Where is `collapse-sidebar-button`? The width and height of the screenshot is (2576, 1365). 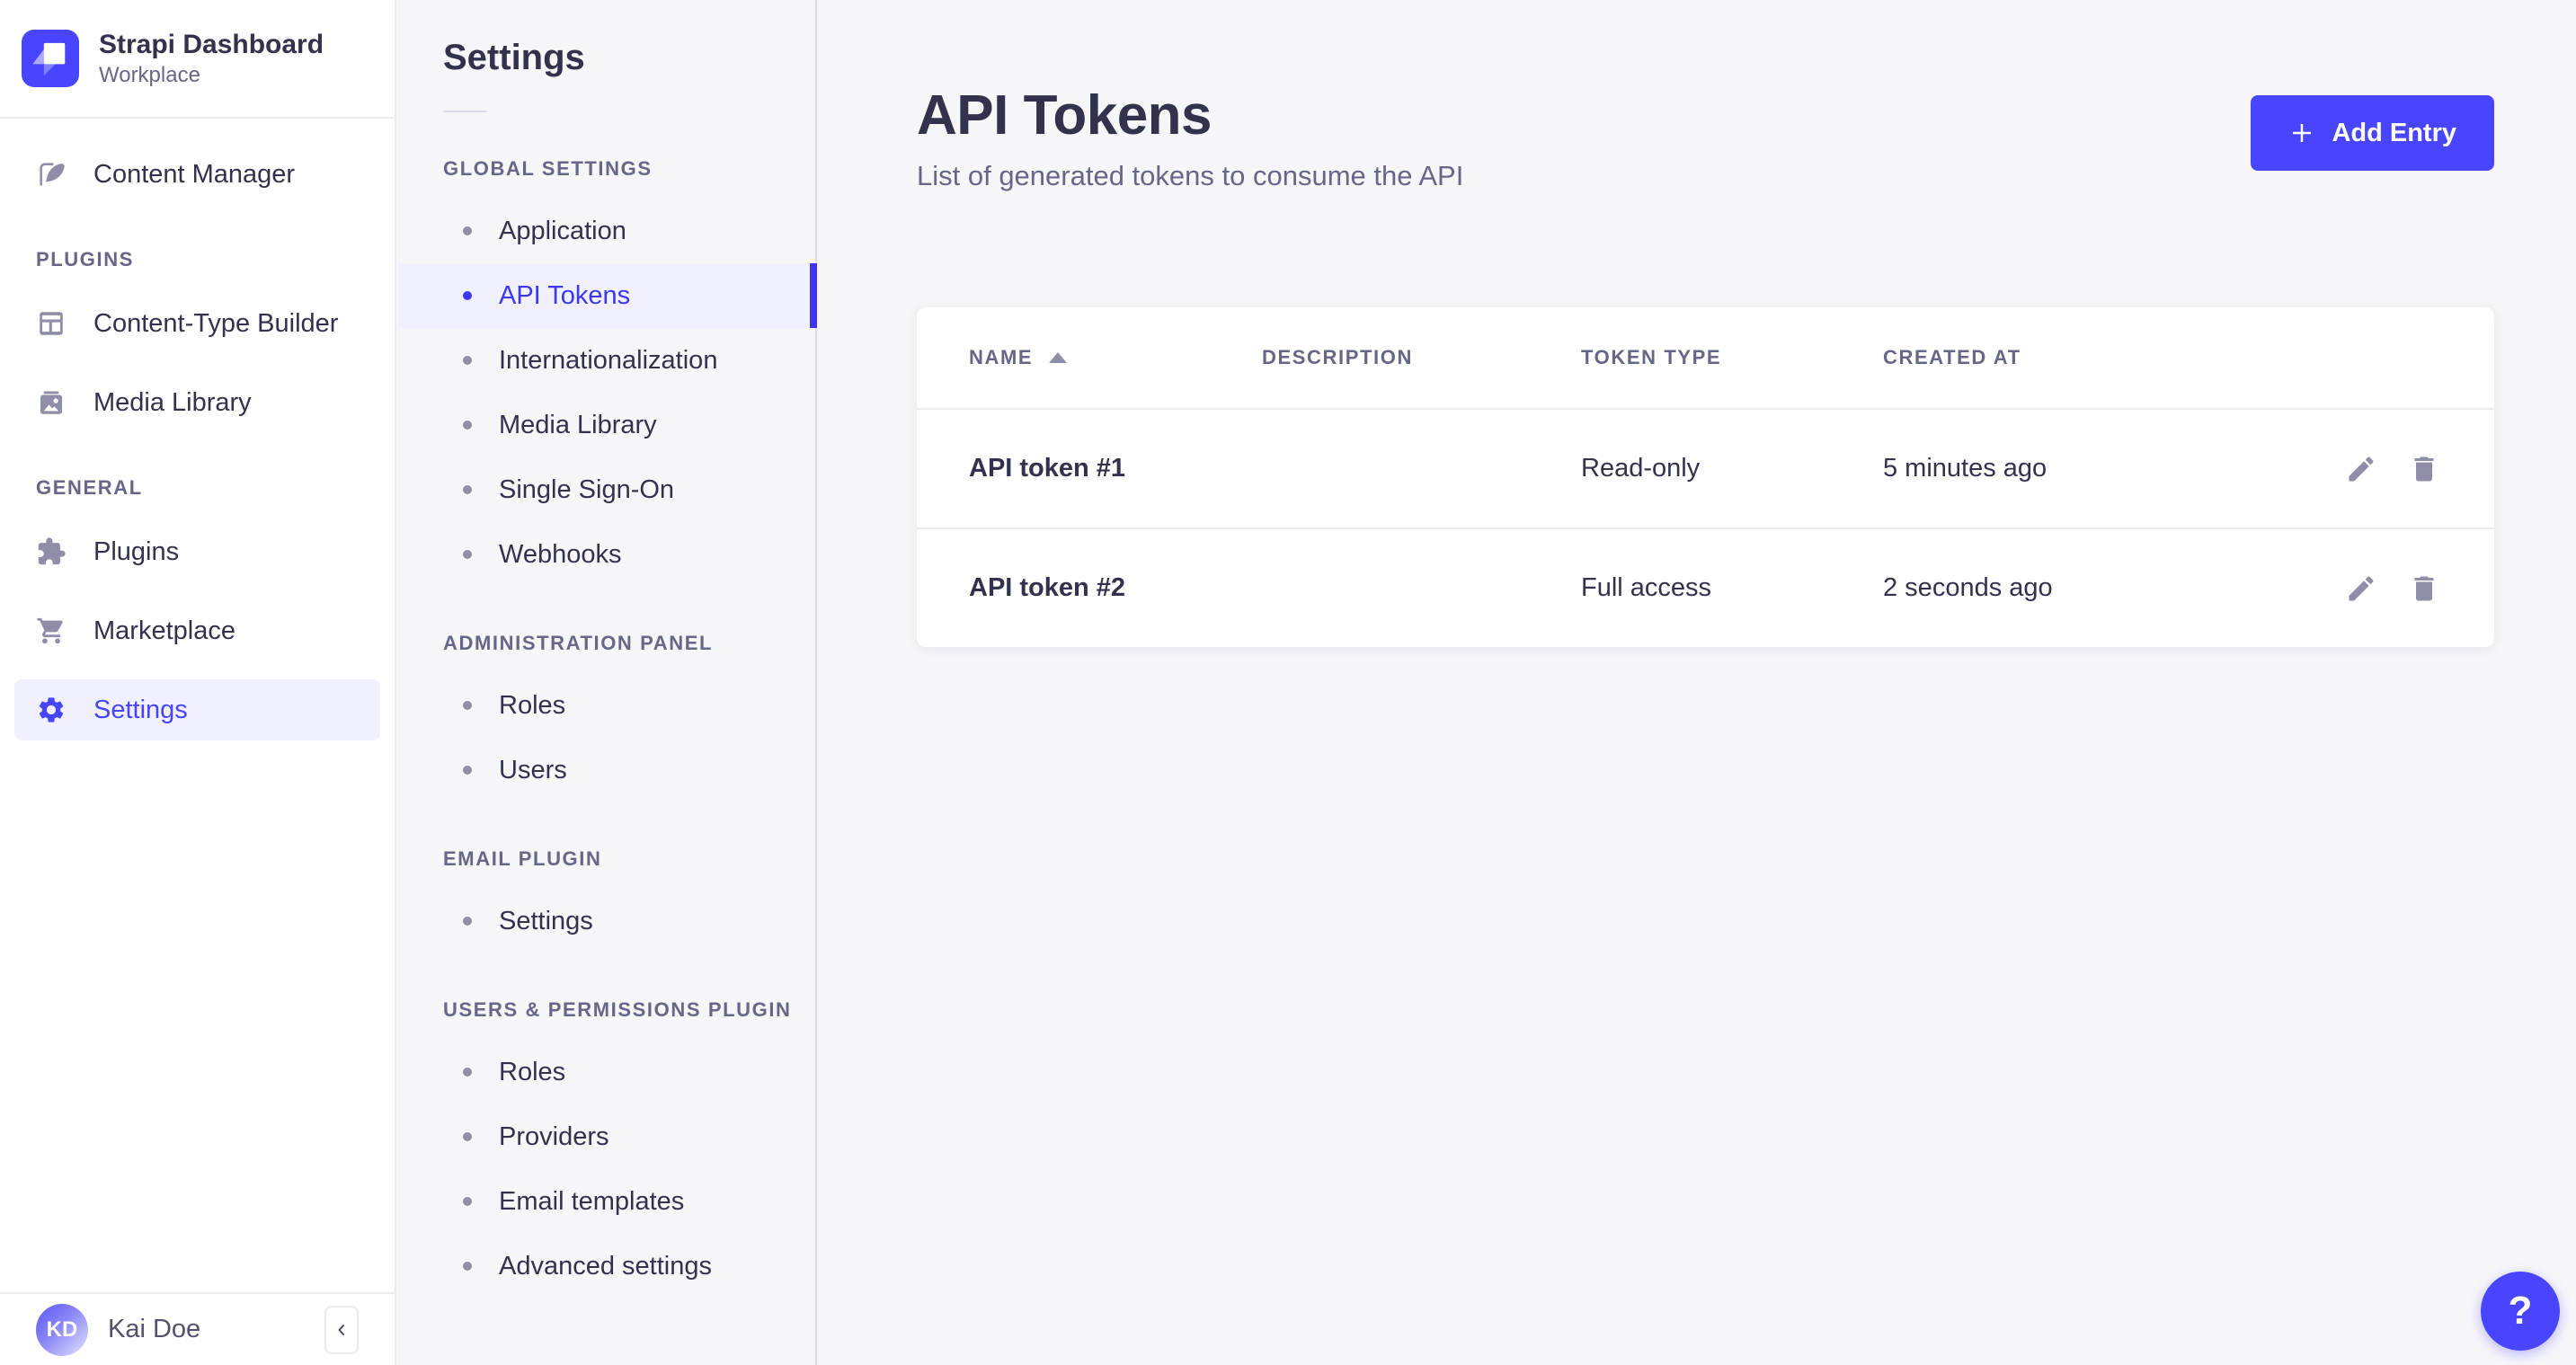
collapse-sidebar-button is located at coordinates (341, 1329).